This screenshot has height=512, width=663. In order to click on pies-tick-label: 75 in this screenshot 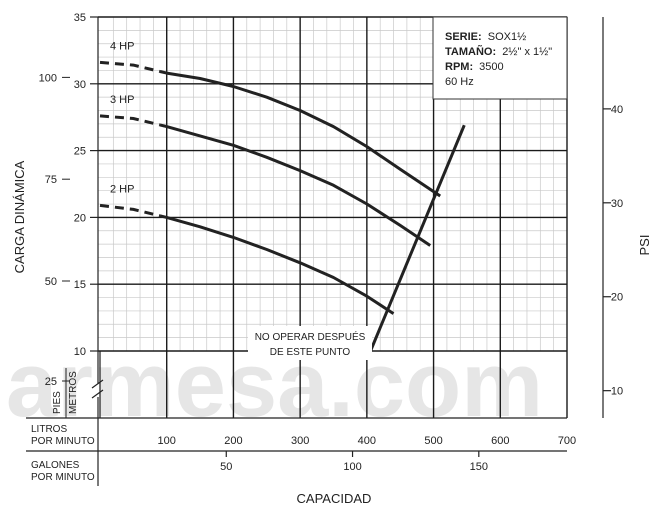, I will do `click(51, 180)`.